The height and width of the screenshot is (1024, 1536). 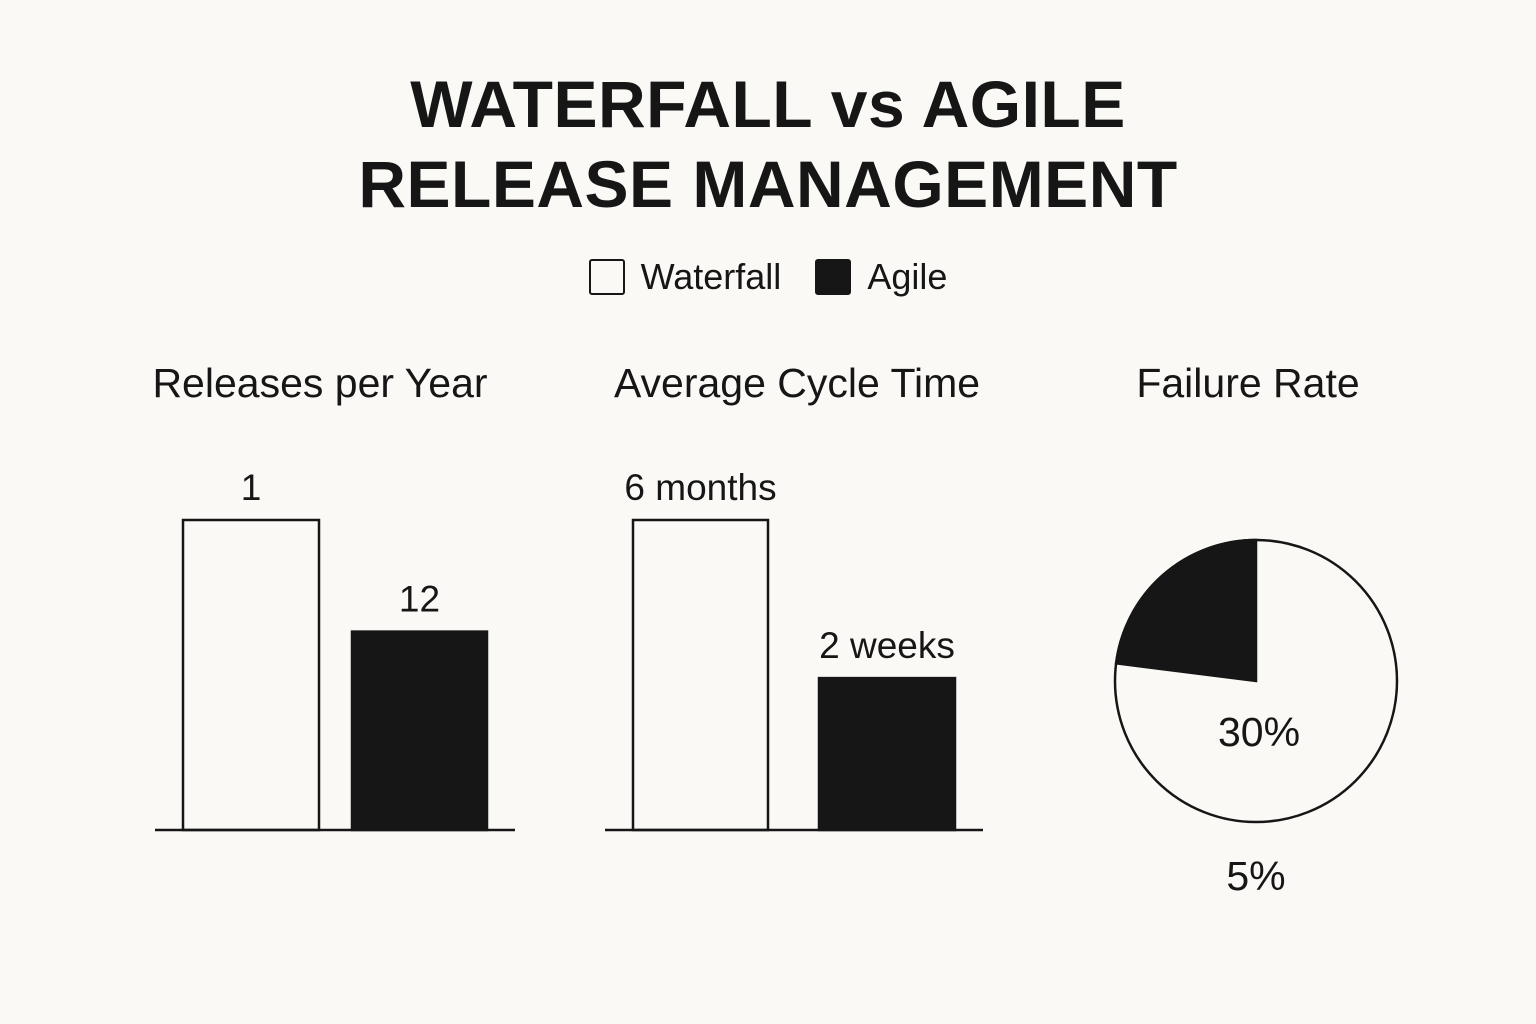 What do you see at coordinates (1255, 876) in the screenshot?
I see `pie-data-label-5-percent: 5%` at bounding box center [1255, 876].